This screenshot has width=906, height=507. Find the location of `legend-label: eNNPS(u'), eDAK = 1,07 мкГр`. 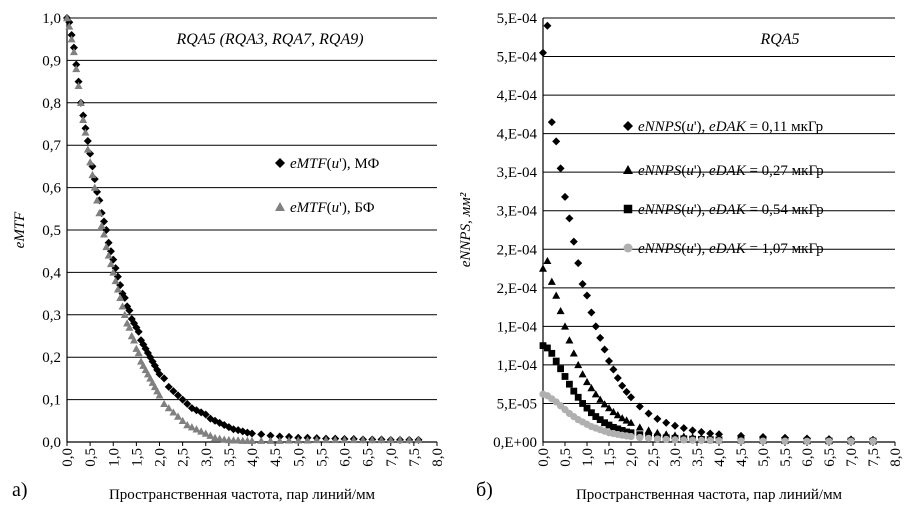

legend-label: eNNPS(u'), eDAK = 1,07 мкГр is located at coordinates (731, 249).